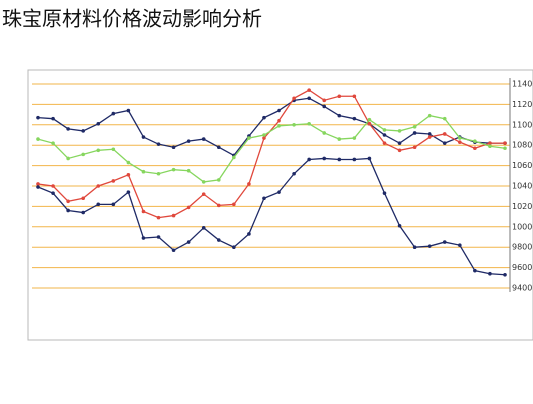 Image resolution: width=533 pixels, height=404 pixels. I want to click on y-tick-label: 9800, so click(522, 247).